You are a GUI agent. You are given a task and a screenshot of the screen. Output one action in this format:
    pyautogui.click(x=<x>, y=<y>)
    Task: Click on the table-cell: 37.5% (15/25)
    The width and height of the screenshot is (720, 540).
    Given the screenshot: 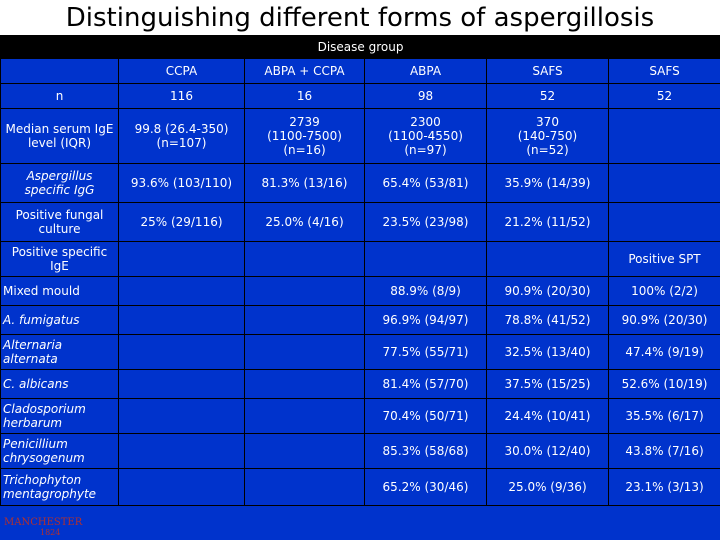 What is the action you would take?
    pyautogui.click(x=547, y=384)
    